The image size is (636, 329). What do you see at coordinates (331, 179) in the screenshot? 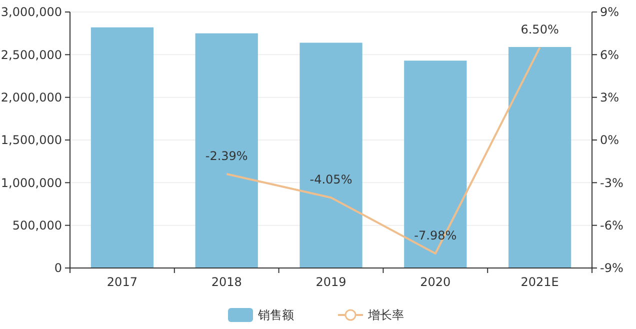
I see `data-label: -4.05%` at bounding box center [331, 179].